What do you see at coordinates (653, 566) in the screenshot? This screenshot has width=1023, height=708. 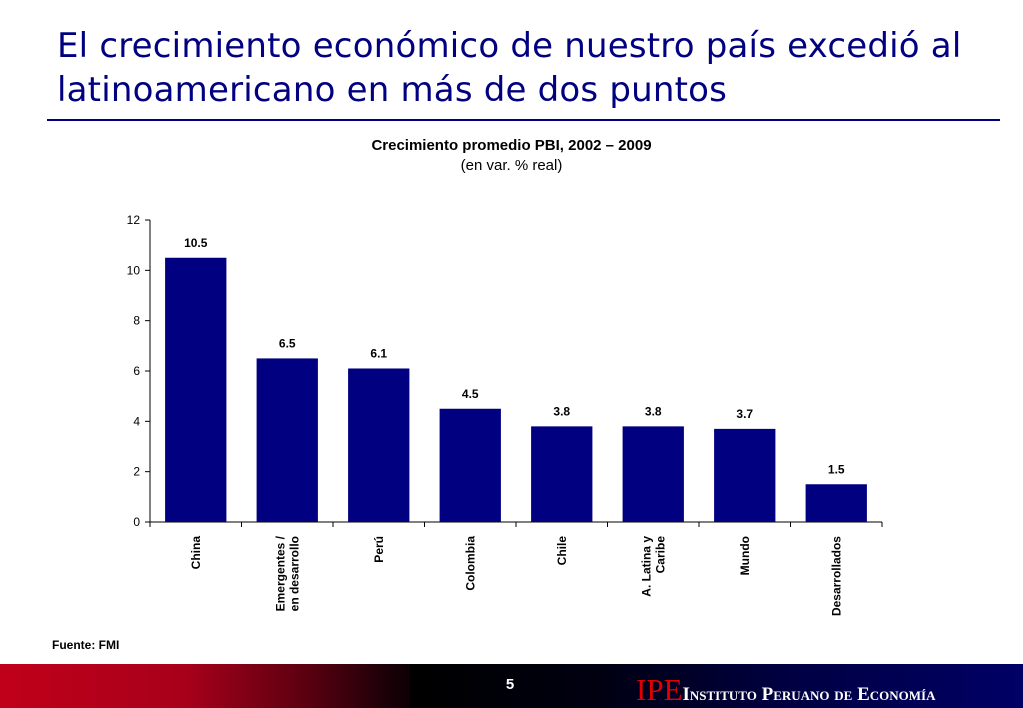 I see `x-category-label: A. Latina yCaribe` at bounding box center [653, 566].